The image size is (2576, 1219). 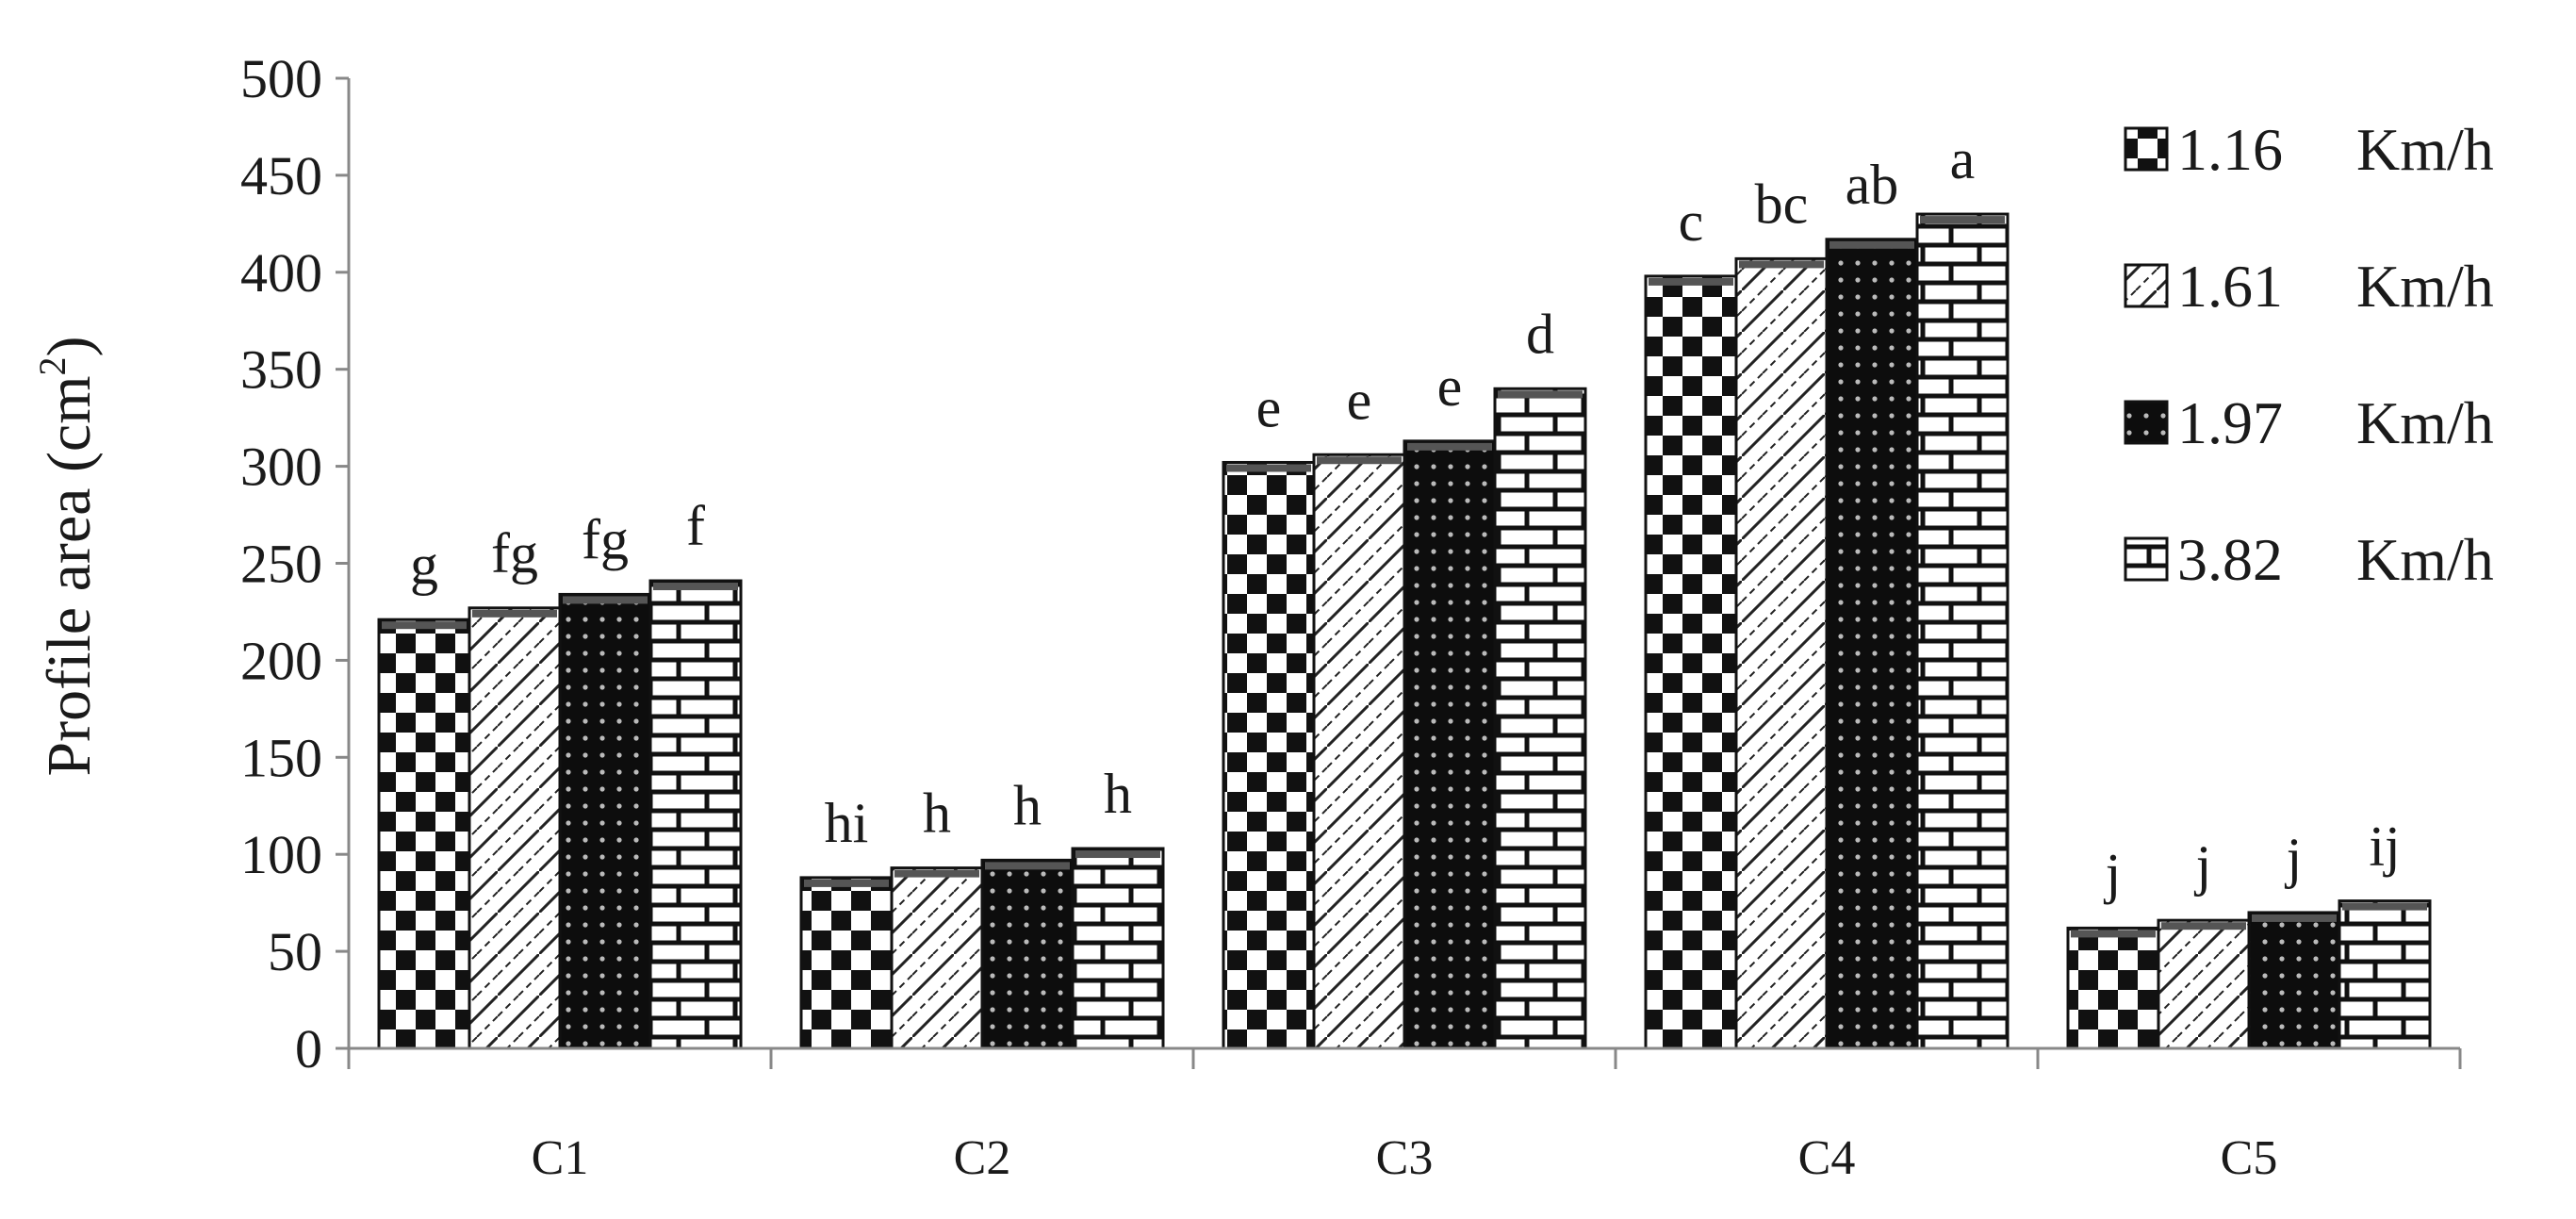 What do you see at coordinates (2309, 354) in the screenshot?
I see `legend: 1.16 Km/h 1.61 Km/h 1.97 Km/h 3.82 Km/h` at bounding box center [2309, 354].